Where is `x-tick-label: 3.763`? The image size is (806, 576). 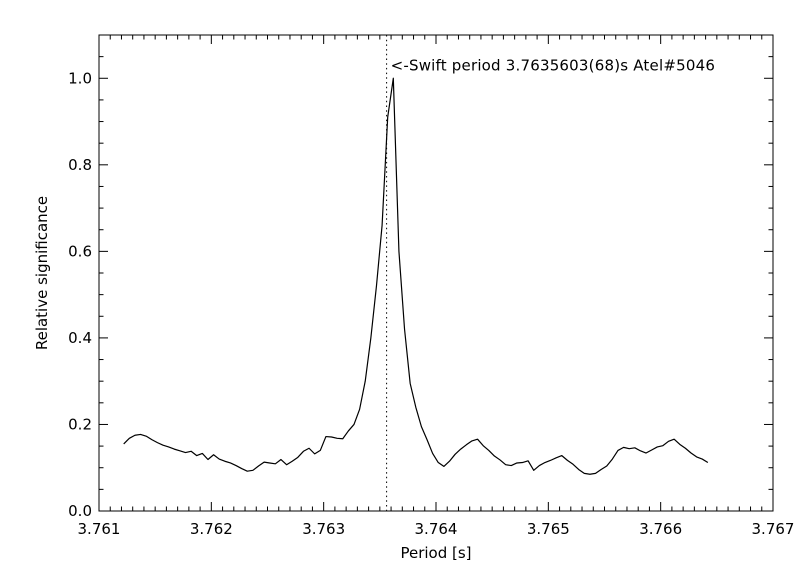
x-tick-label: 3.763 is located at coordinates (323, 529).